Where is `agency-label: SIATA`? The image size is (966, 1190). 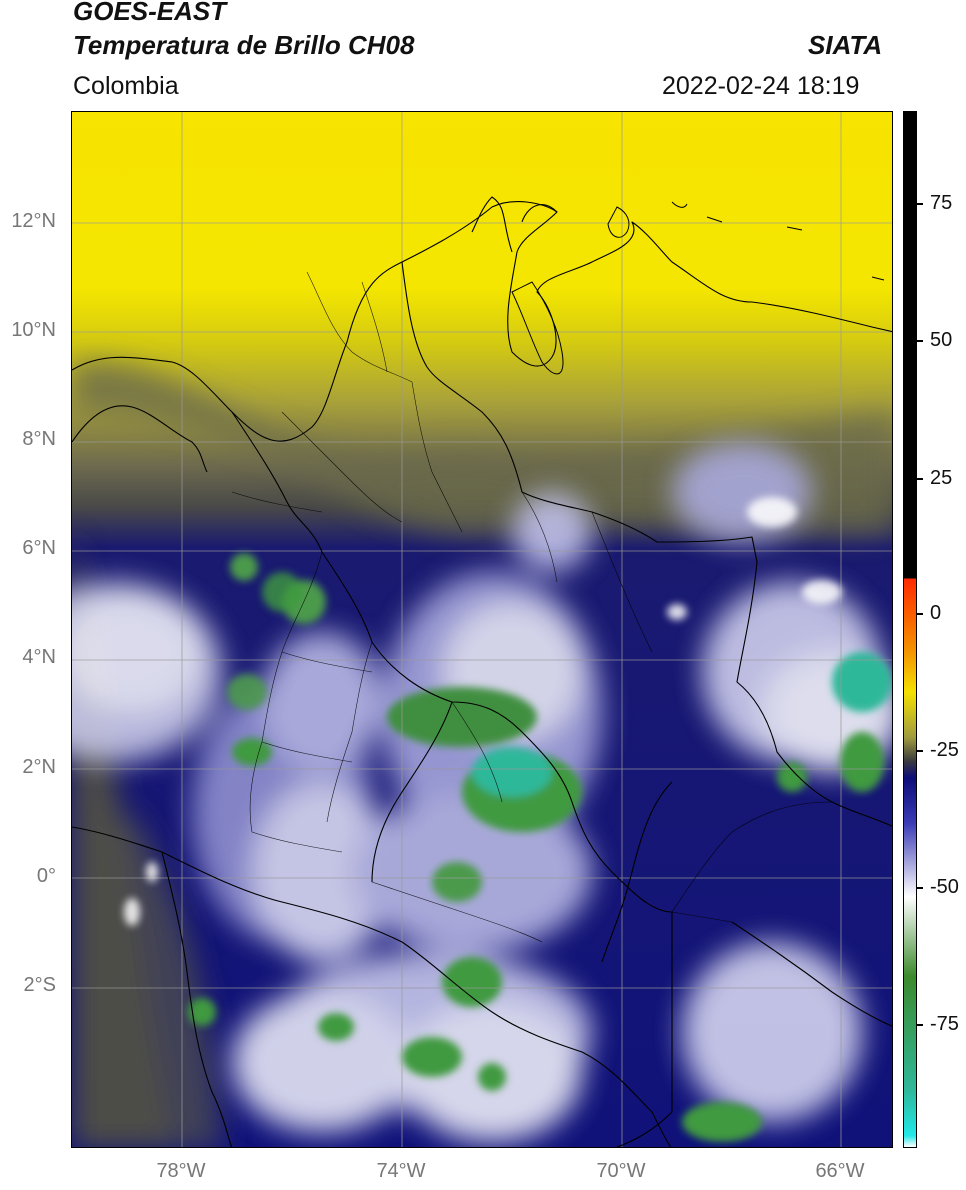 agency-label: SIATA is located at coordinates (845, 45).